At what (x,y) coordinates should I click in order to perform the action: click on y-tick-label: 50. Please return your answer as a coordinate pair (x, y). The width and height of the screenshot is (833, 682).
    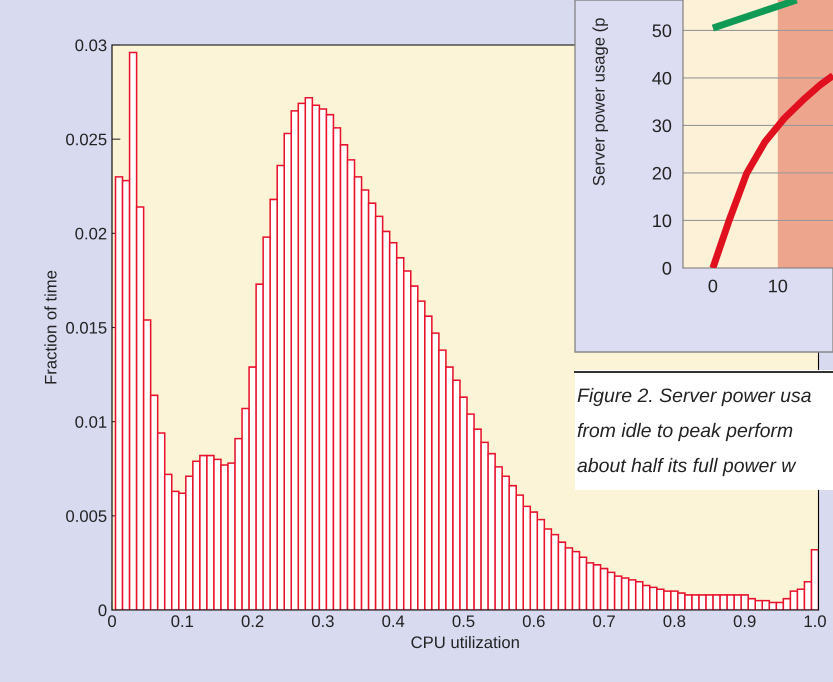
    Looking at the image, I should click on (662, 31).